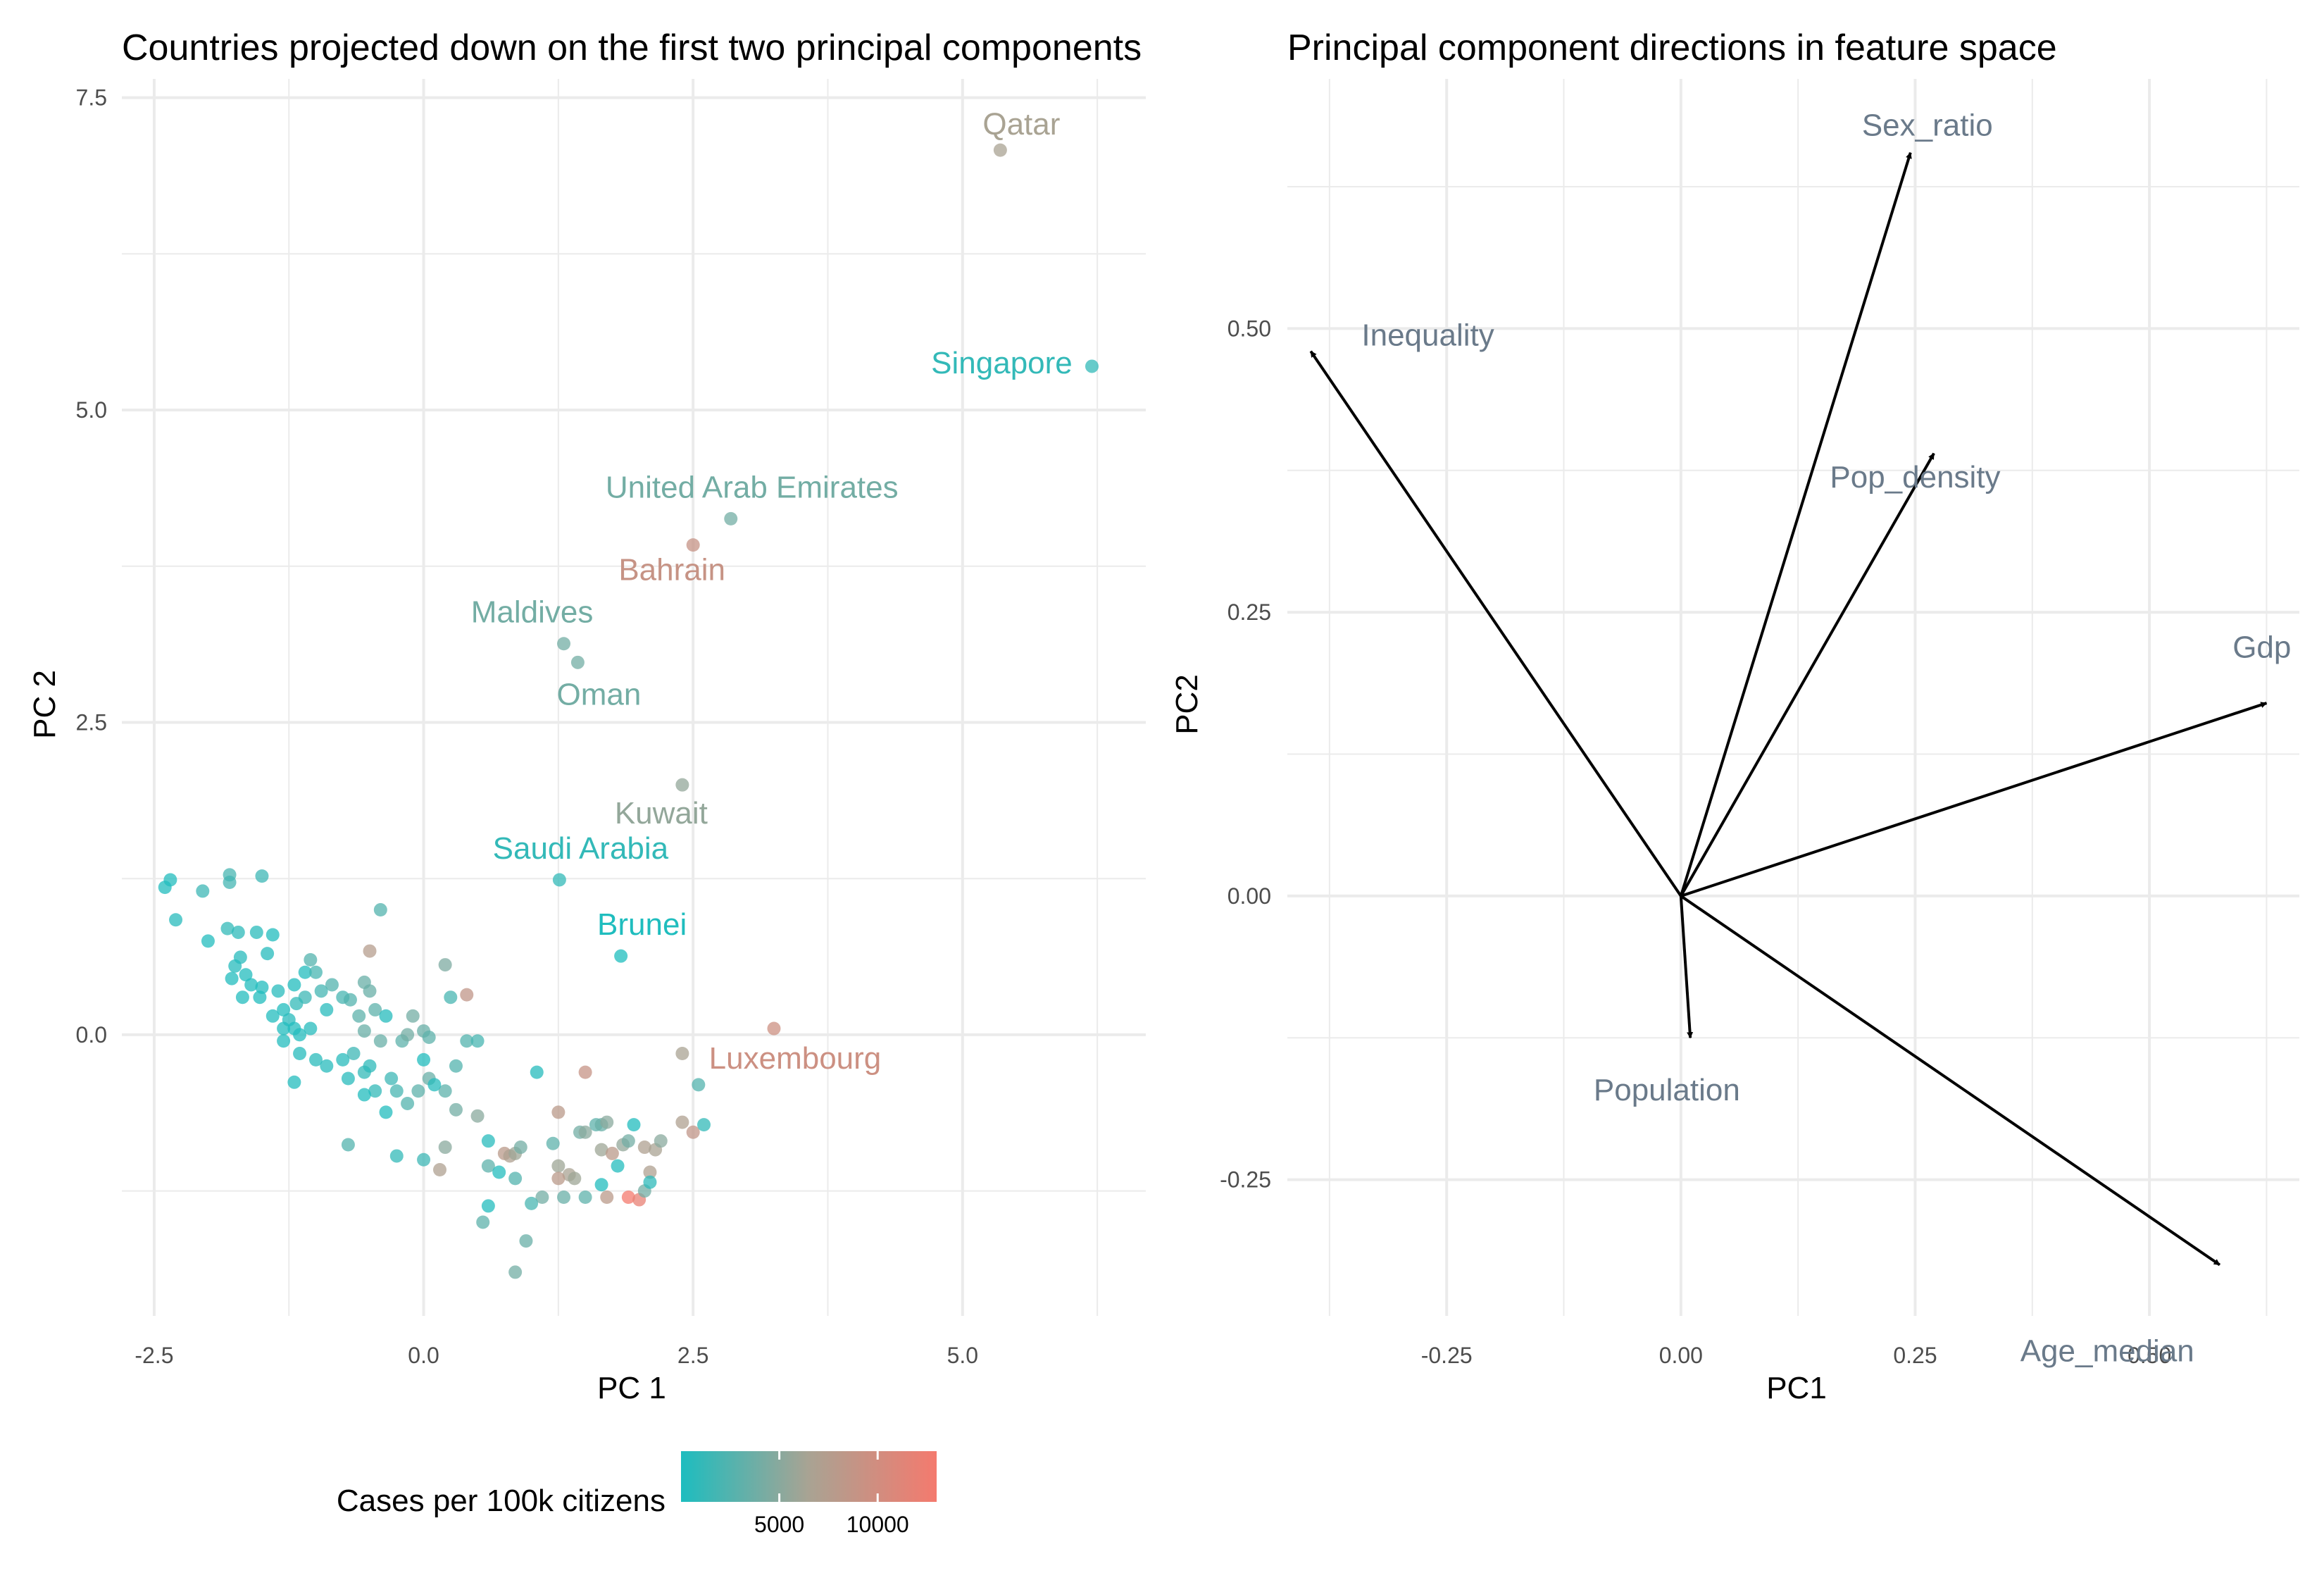 The width and height of the screenshot is (2324, 1585). What do you see at coordinates (1915, 1355) in the screenshot?
I see `x-tick-label: 0.25` at bounding box center [1915, 1355].